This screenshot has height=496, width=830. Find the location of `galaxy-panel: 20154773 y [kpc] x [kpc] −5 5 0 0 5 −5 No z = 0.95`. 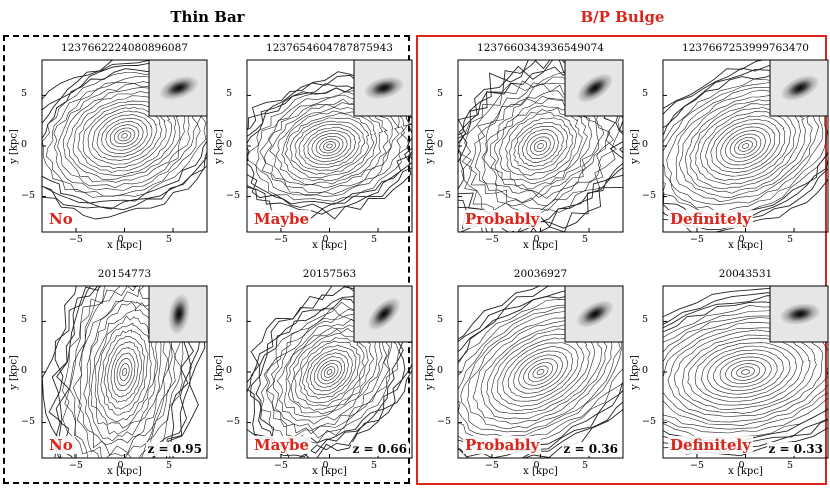

galaxy-panel: 20154773 y [kpc] x [kpc] −5 5 0 0 5 −5 No z = 0.95 is located at coordinates (109, 372).